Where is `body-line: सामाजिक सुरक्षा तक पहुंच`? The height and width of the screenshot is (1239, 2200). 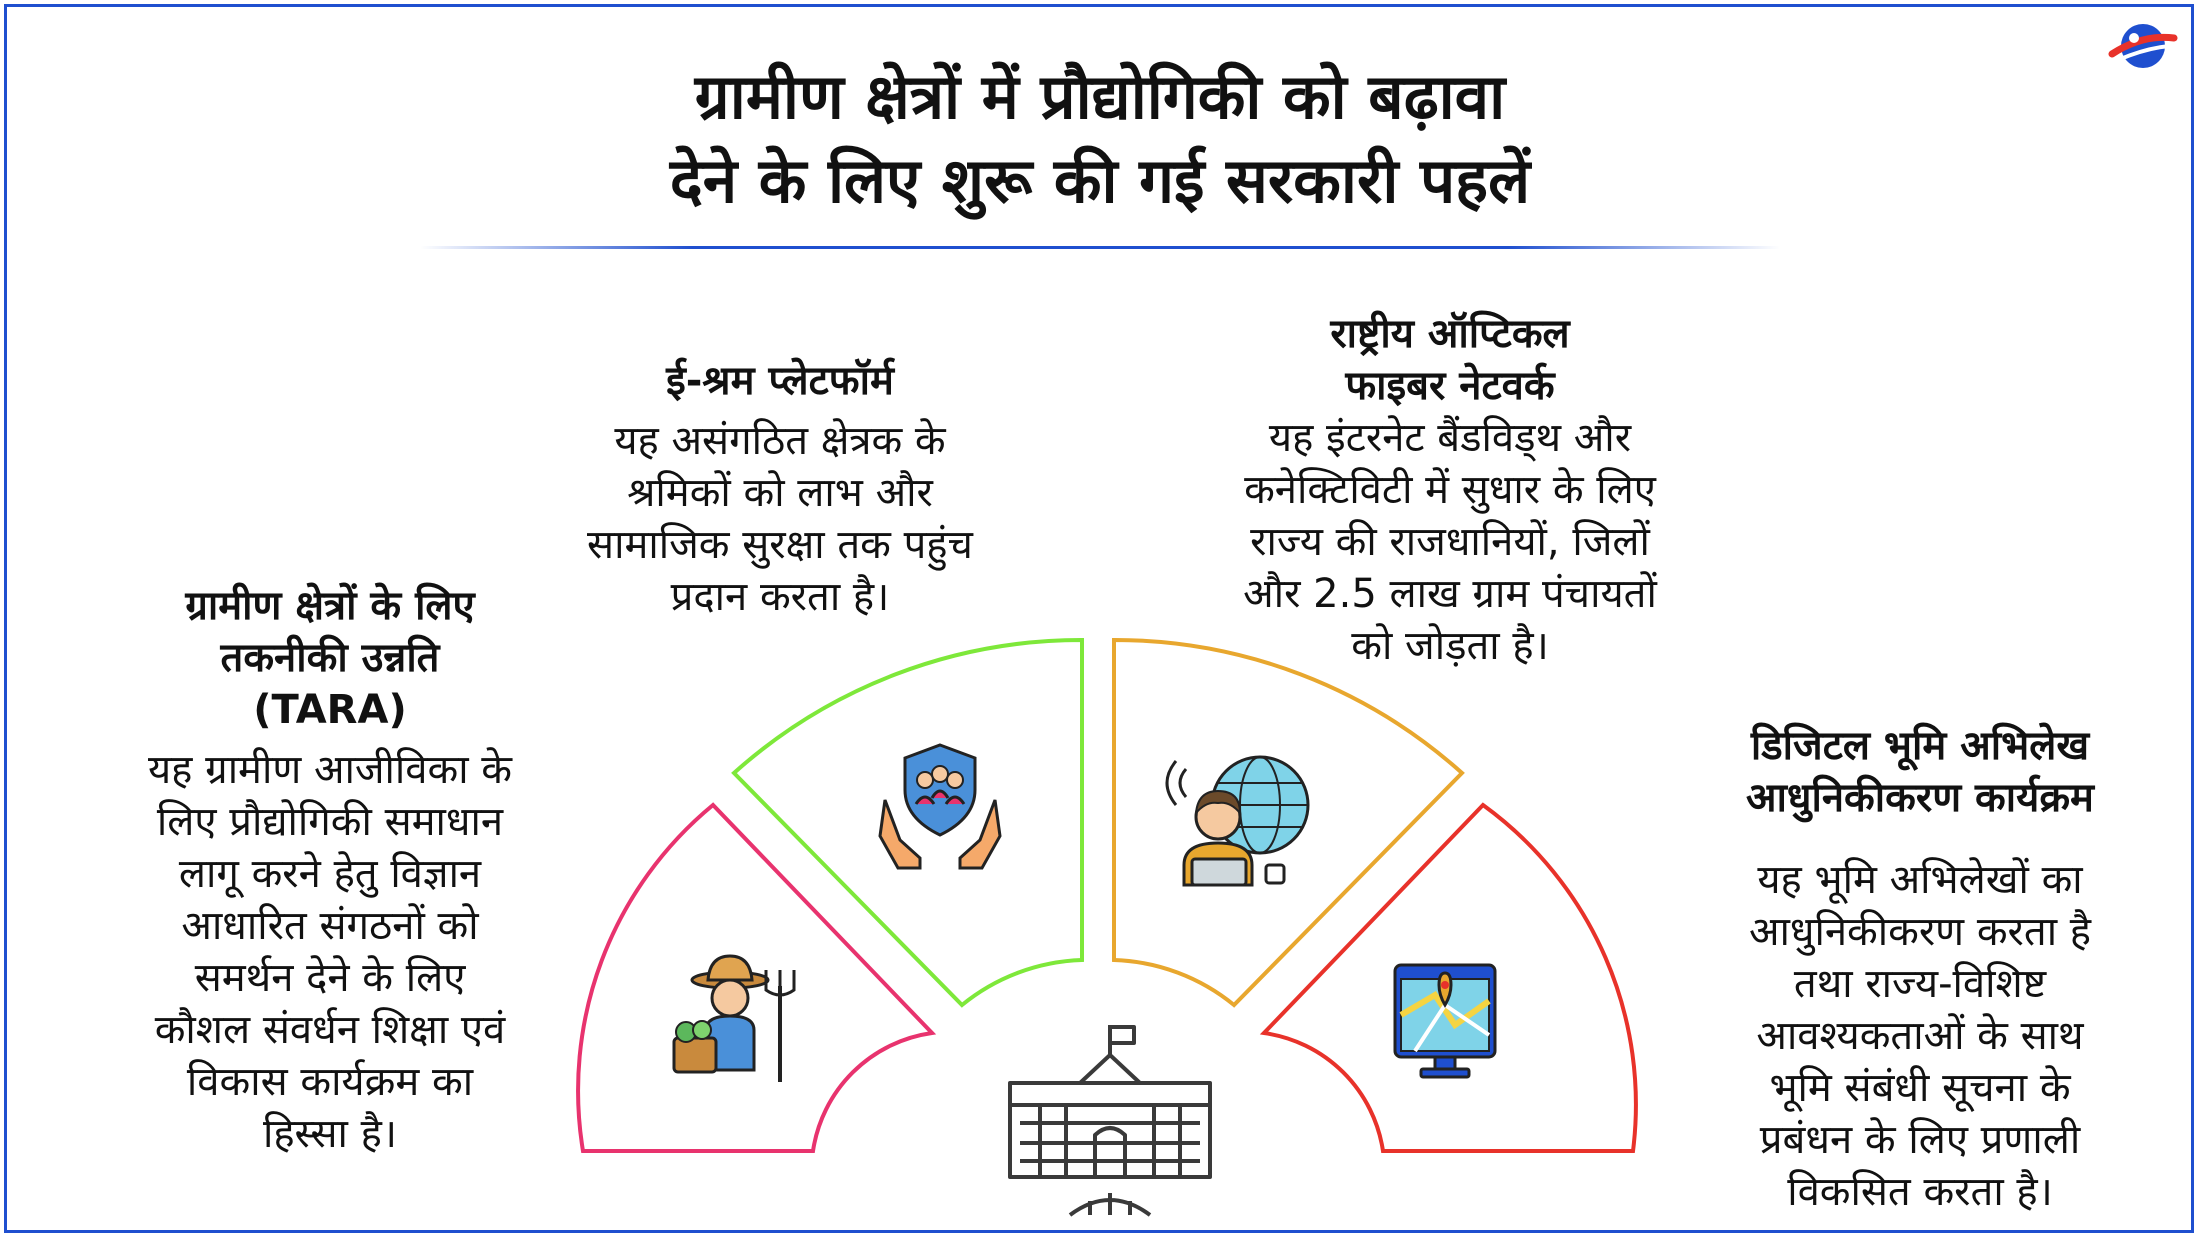
body-line: सामाजिक सुरक्षा तक पहुंच is located at coordinates (780, 545).